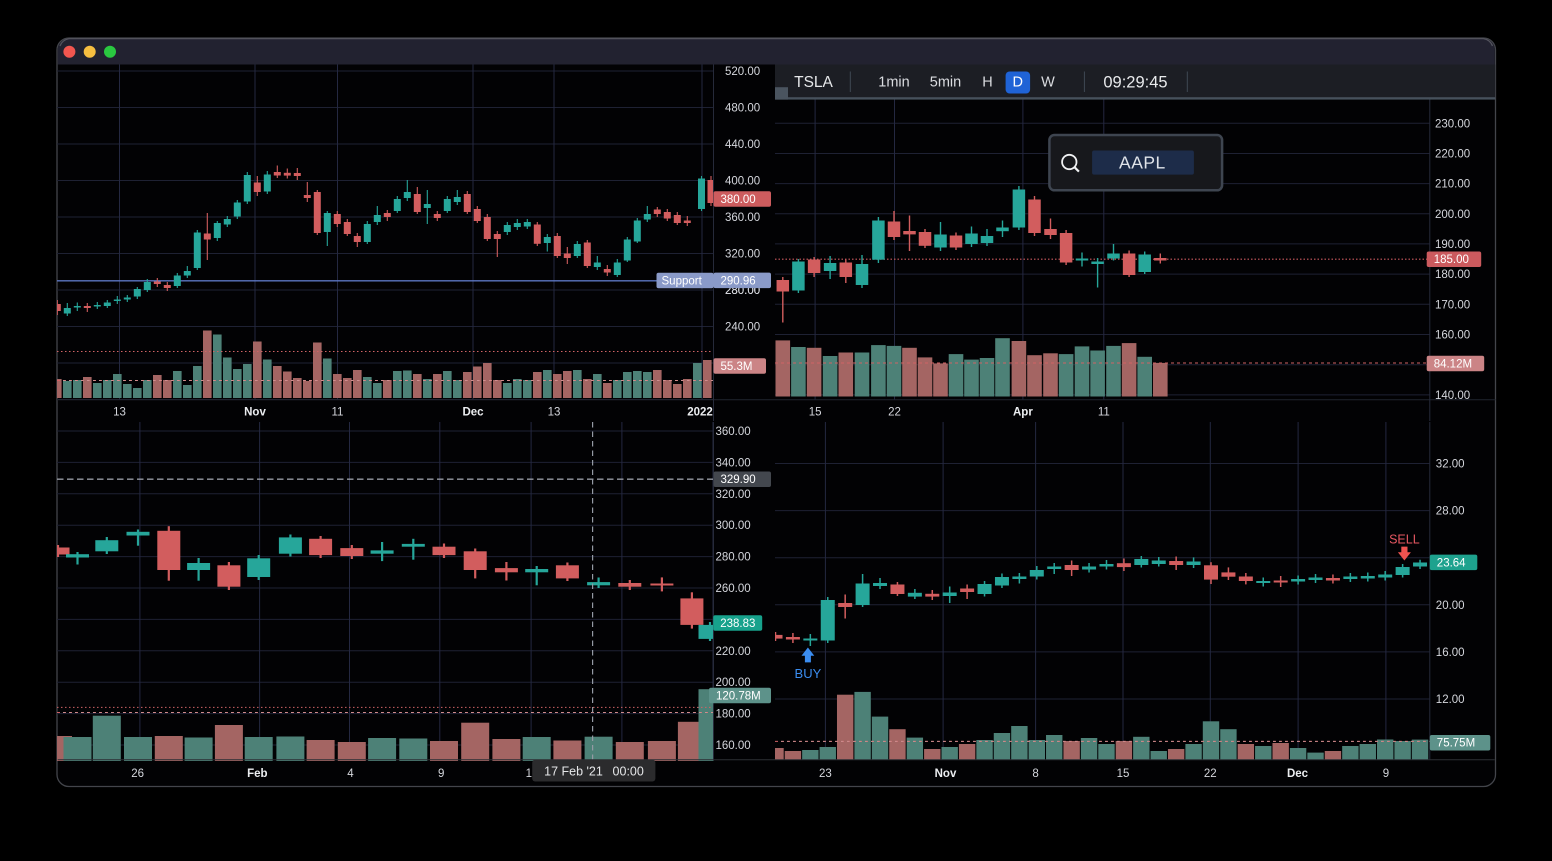  What do you see at coordinates (893, 83) in the screenshot?
I see `svg-text: 1min` at bounding box center [893, 83].